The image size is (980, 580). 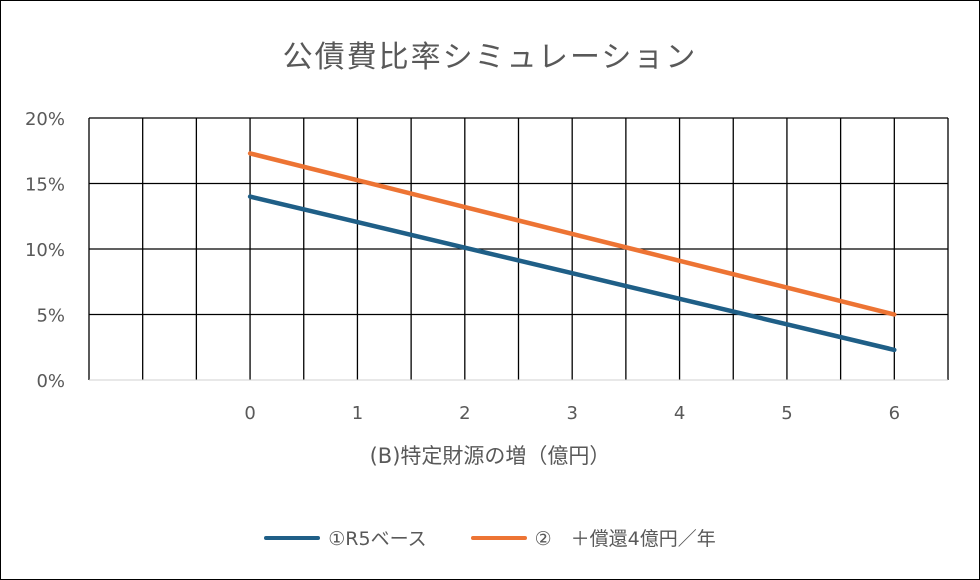 I want to click on legend-item-series-1: ①R5ベース, so click(x=345, y=537).